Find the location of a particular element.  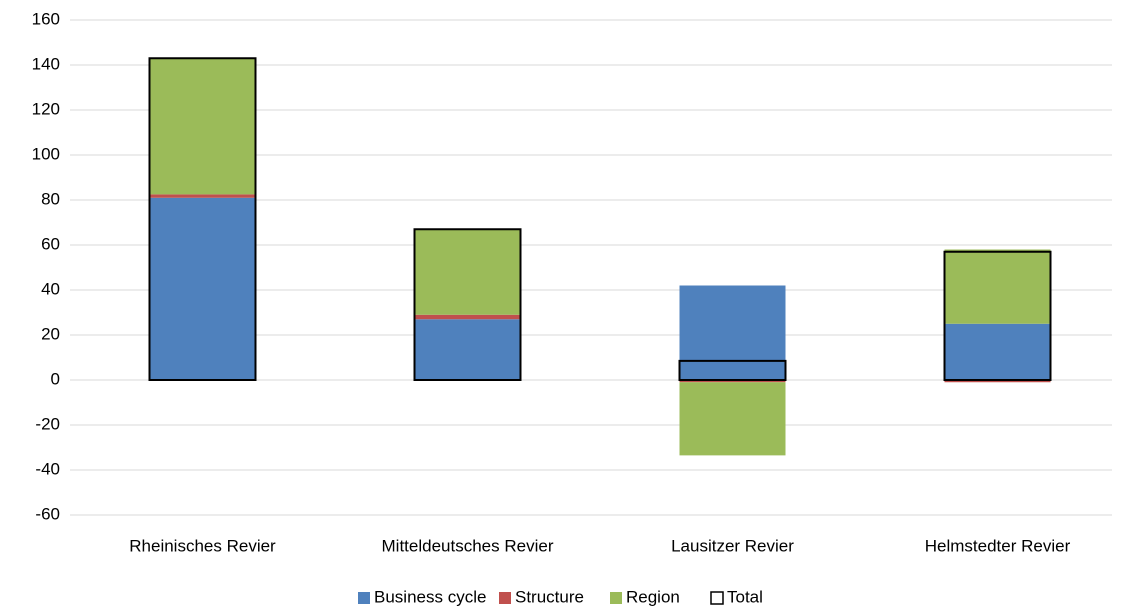

legend-label: Region is located at coordinates (653, 596).